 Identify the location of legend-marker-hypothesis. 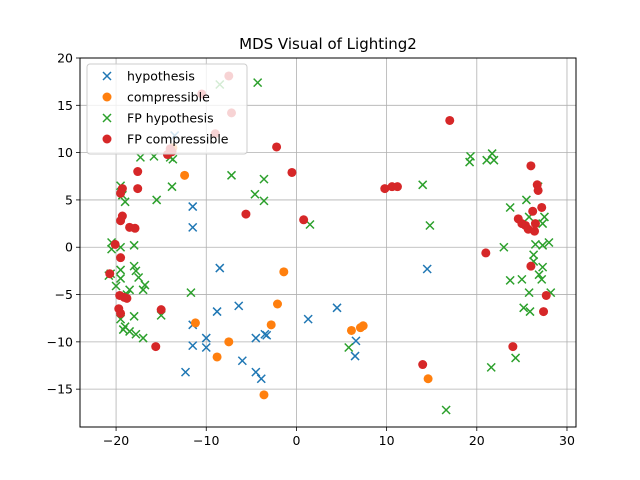
(107, 76).